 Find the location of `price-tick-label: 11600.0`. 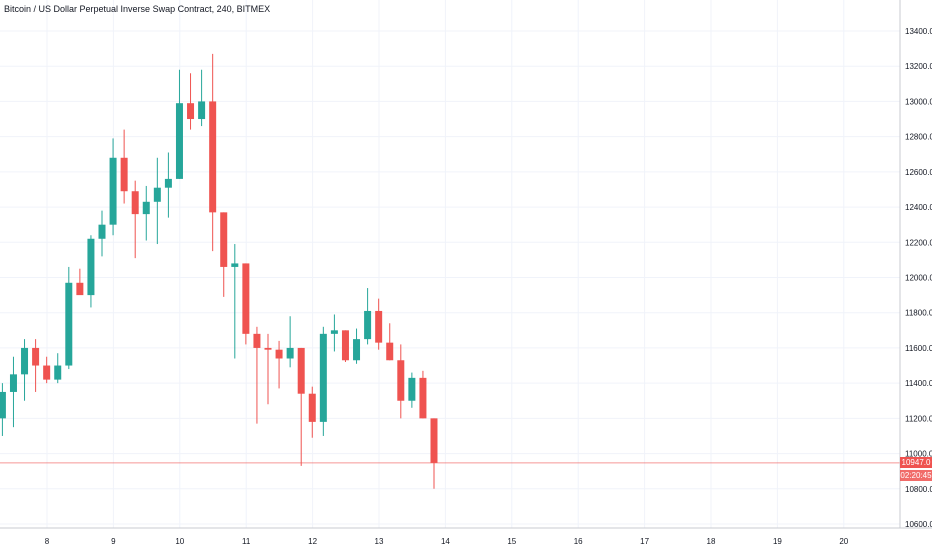

price-tick-label: 11600.0 is located at coordinates (918, 348).